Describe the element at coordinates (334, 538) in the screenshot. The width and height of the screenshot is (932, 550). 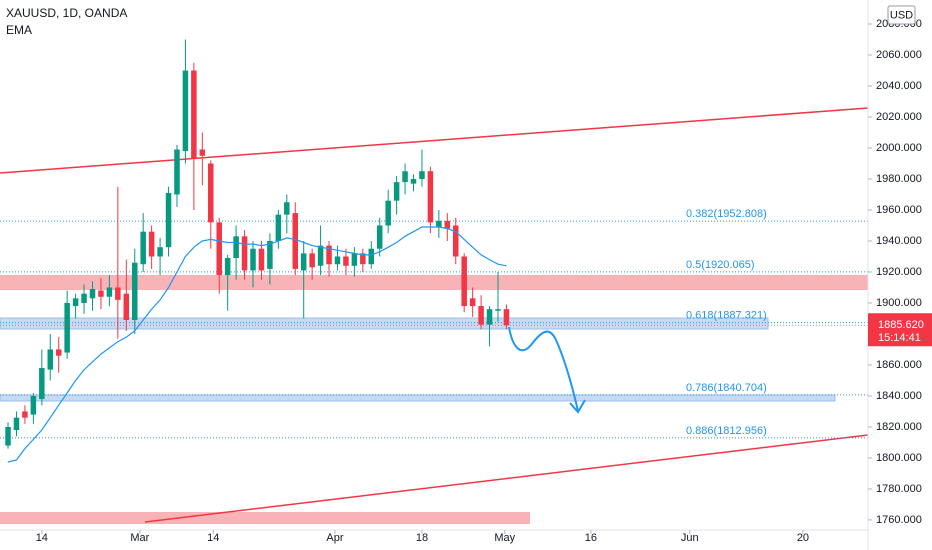
I see `x-tick-label: Apr` at that location.